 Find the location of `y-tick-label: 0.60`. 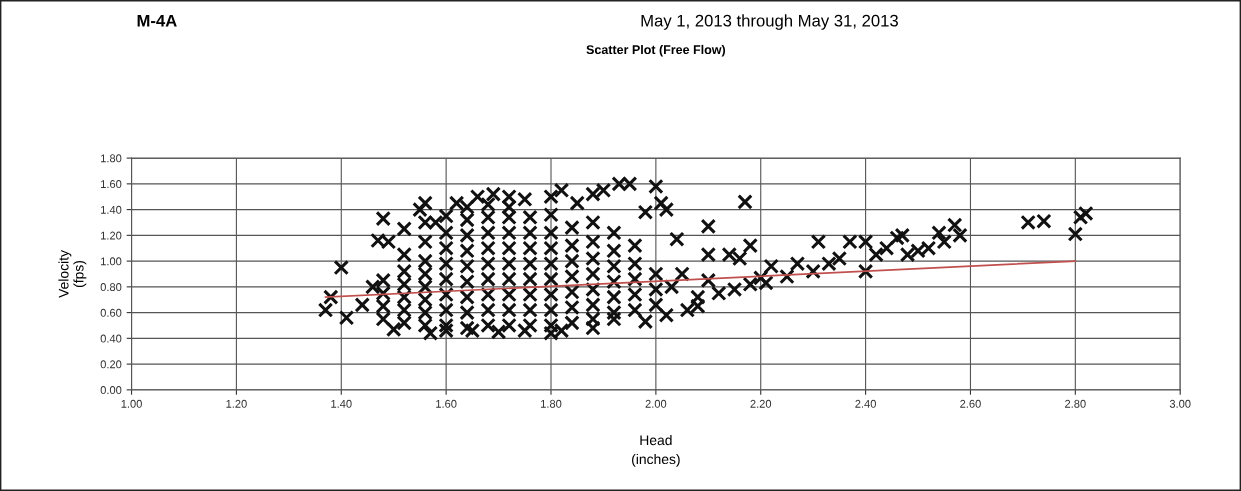

y-tick-label: 0.60 is located at coordinates (111, 312).